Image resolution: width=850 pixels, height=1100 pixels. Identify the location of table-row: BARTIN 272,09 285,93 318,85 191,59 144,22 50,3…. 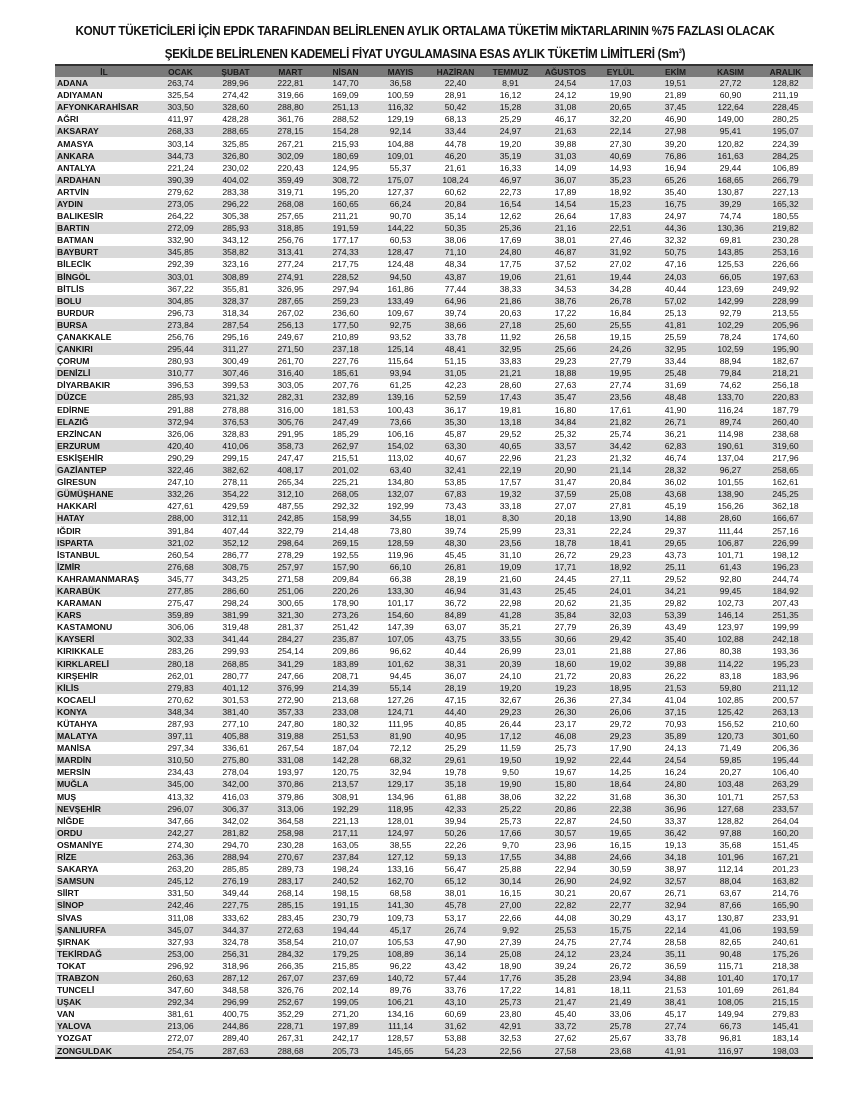
(434, 228).